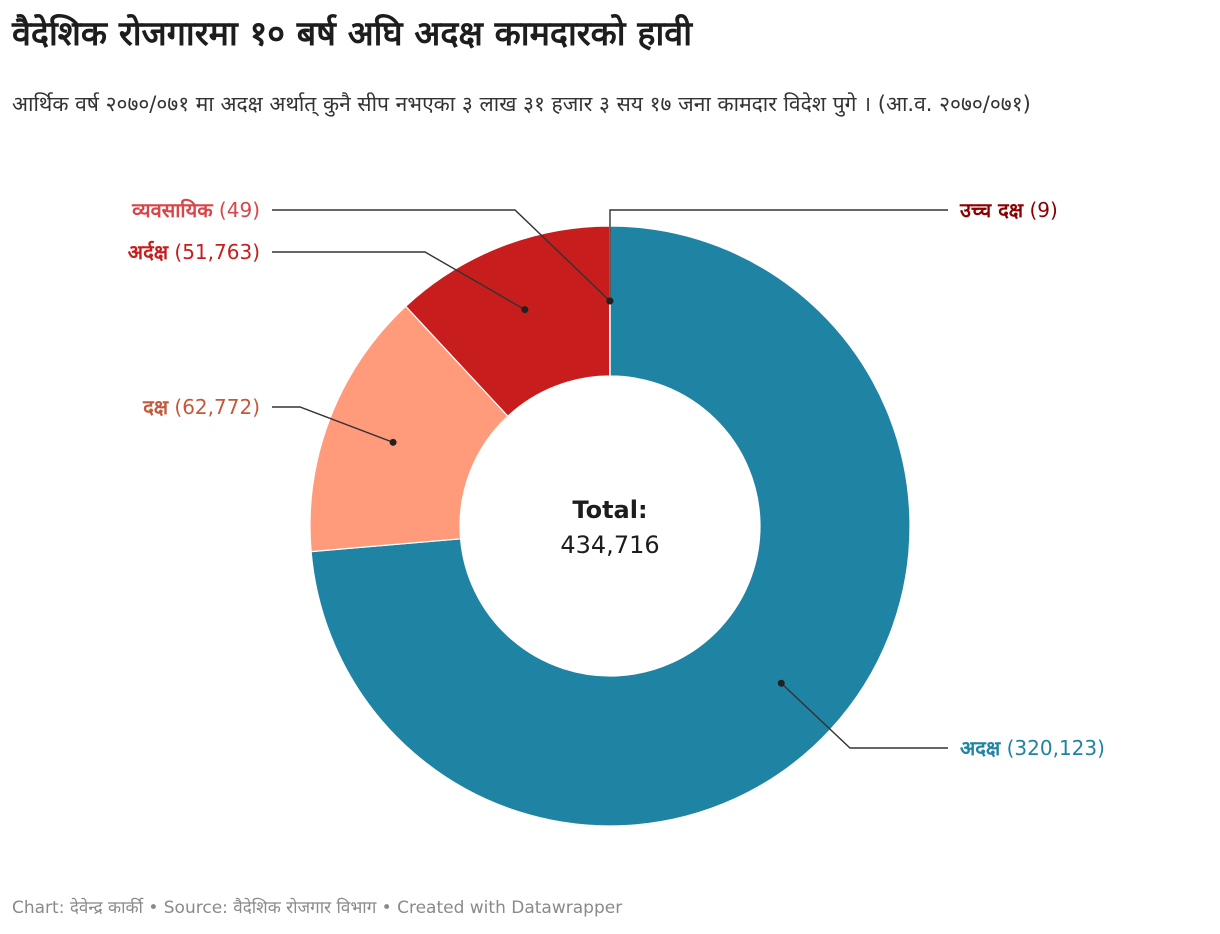  Describe the element at coordinates (236, 210) in the screenshot. I see `slice-3-label-value: (49)` at that location.